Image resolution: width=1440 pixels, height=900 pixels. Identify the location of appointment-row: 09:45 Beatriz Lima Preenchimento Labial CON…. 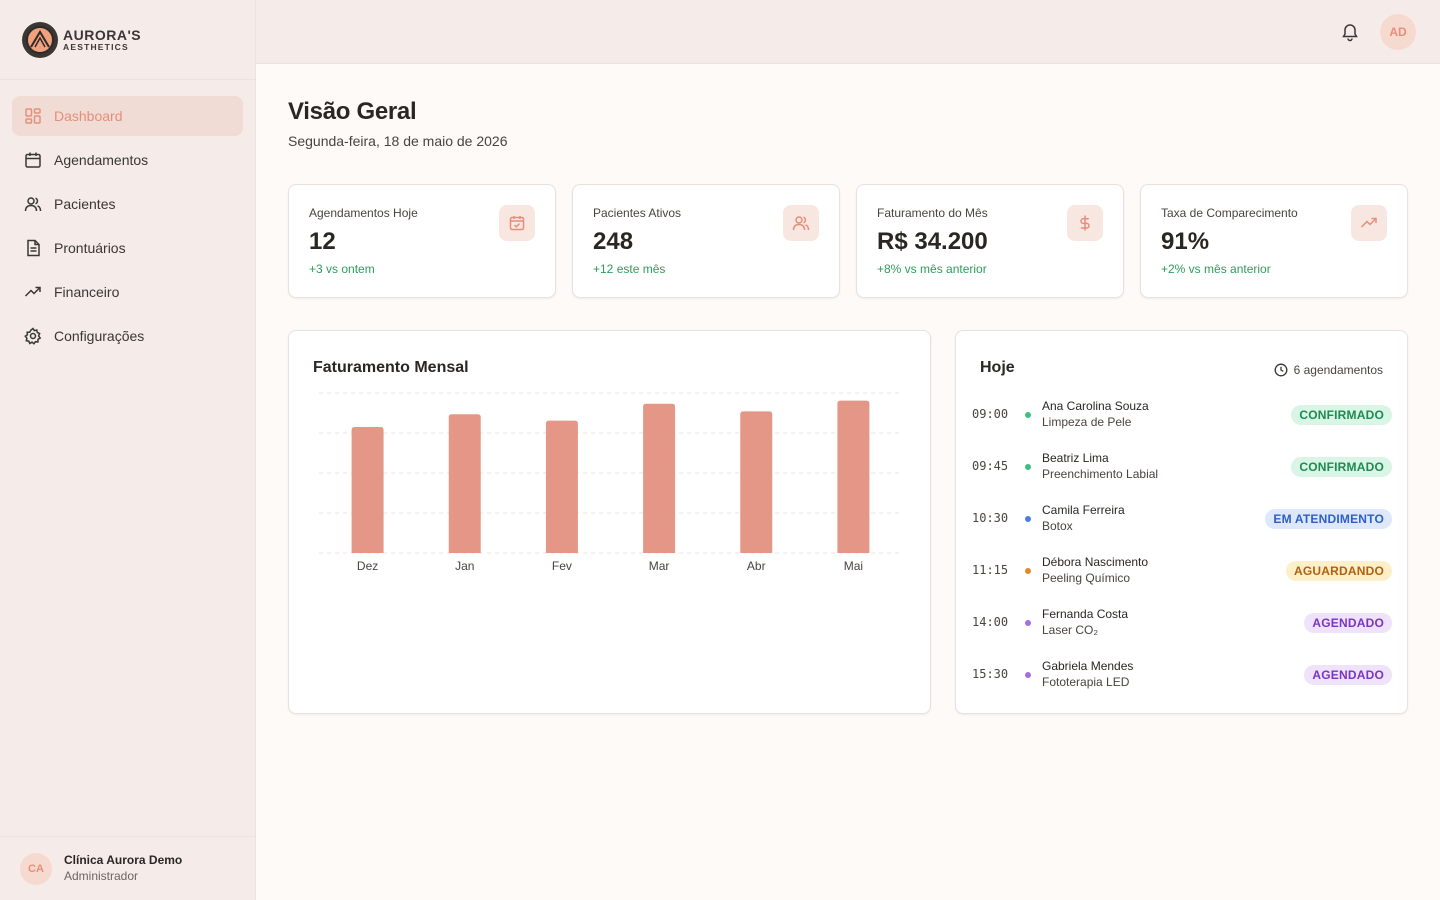
(1182, 467).